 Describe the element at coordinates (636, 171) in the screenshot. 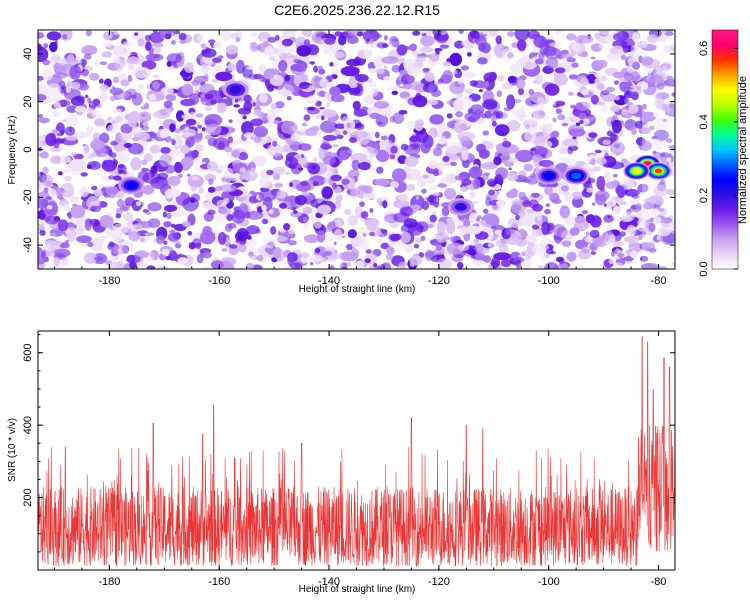

I see `heatmap-hotspot` at that location.